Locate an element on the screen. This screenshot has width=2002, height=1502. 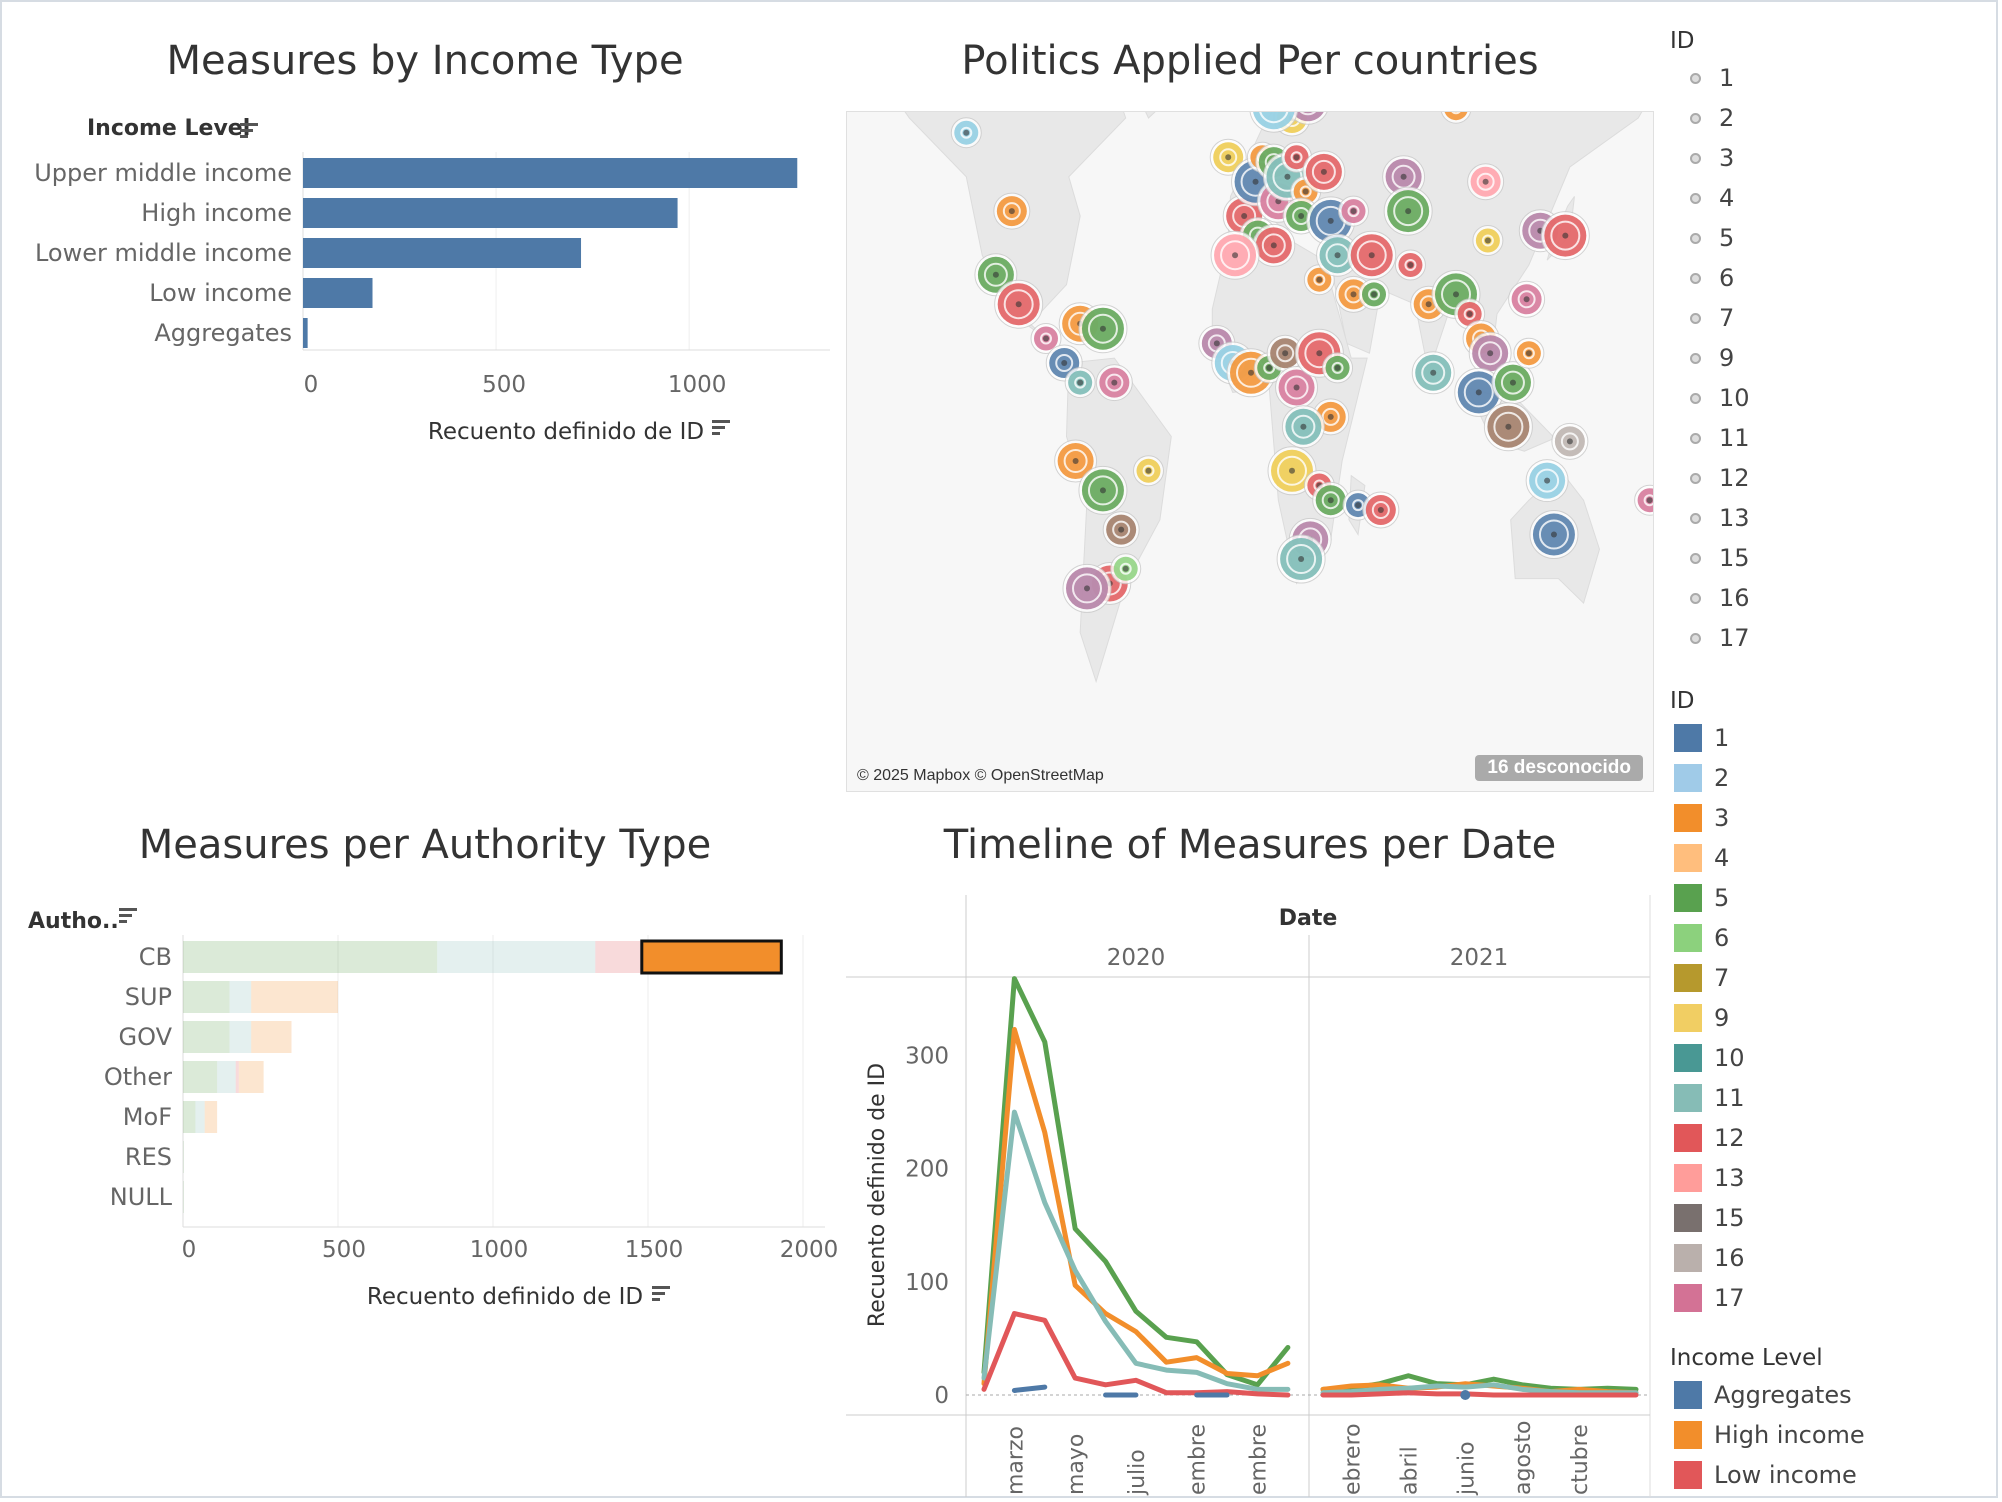
income-bar is located at coordinates (442, 253).